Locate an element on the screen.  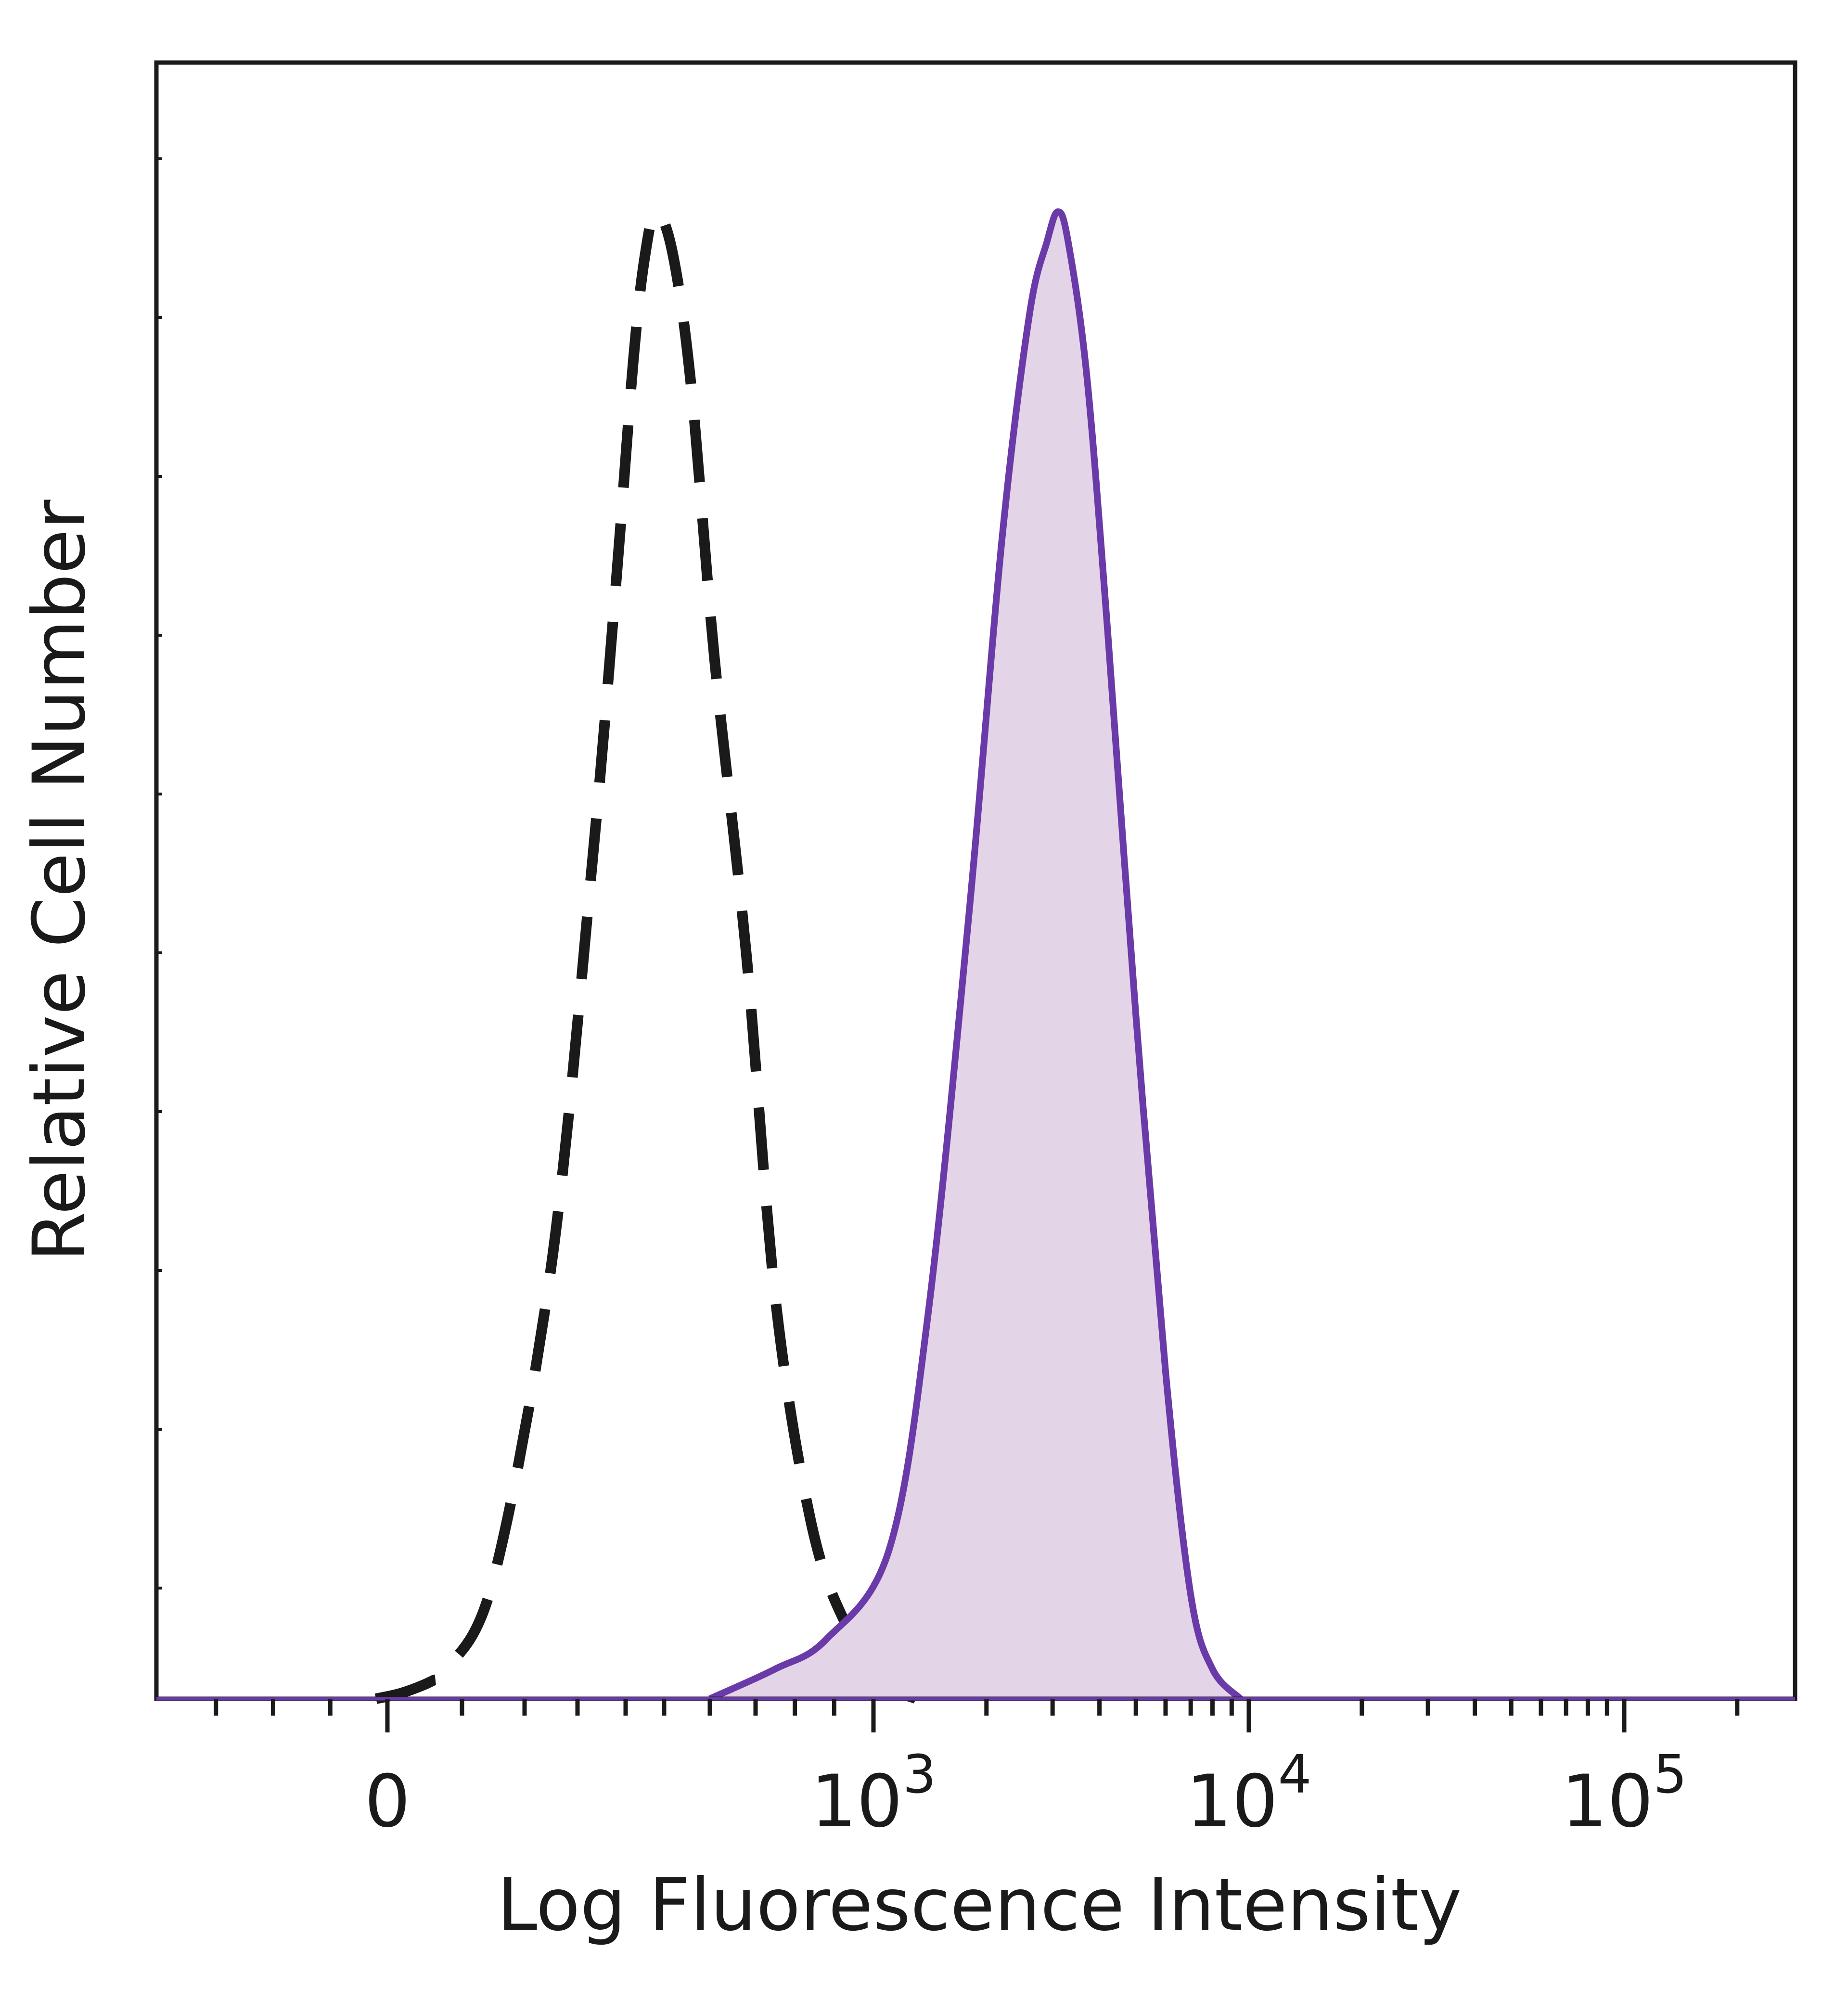
x-tick-exponent: 4 is located at coordinates (1294, 1774).